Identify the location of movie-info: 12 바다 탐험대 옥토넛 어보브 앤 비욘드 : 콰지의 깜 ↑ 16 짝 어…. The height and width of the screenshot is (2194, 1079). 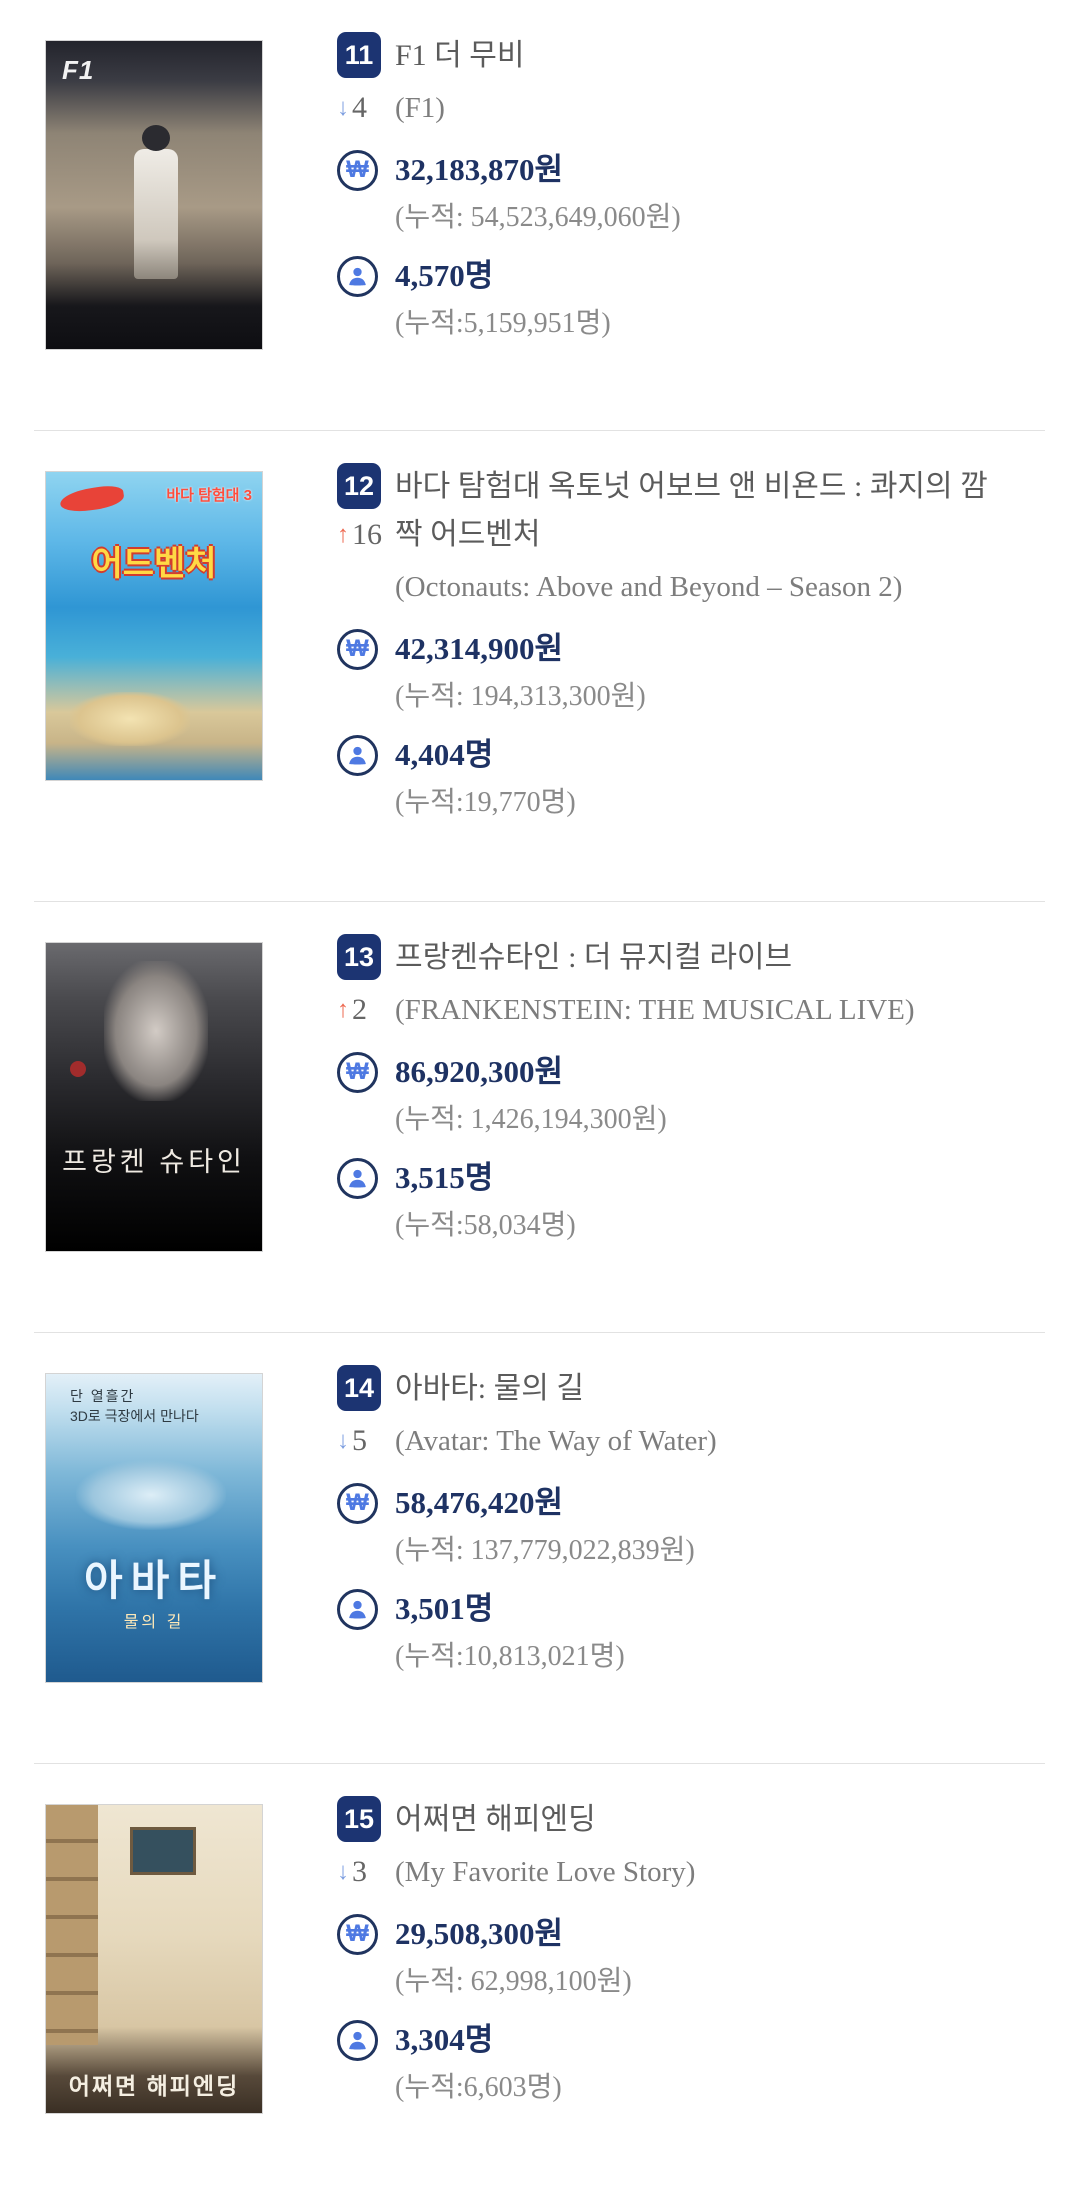
(693, 650).